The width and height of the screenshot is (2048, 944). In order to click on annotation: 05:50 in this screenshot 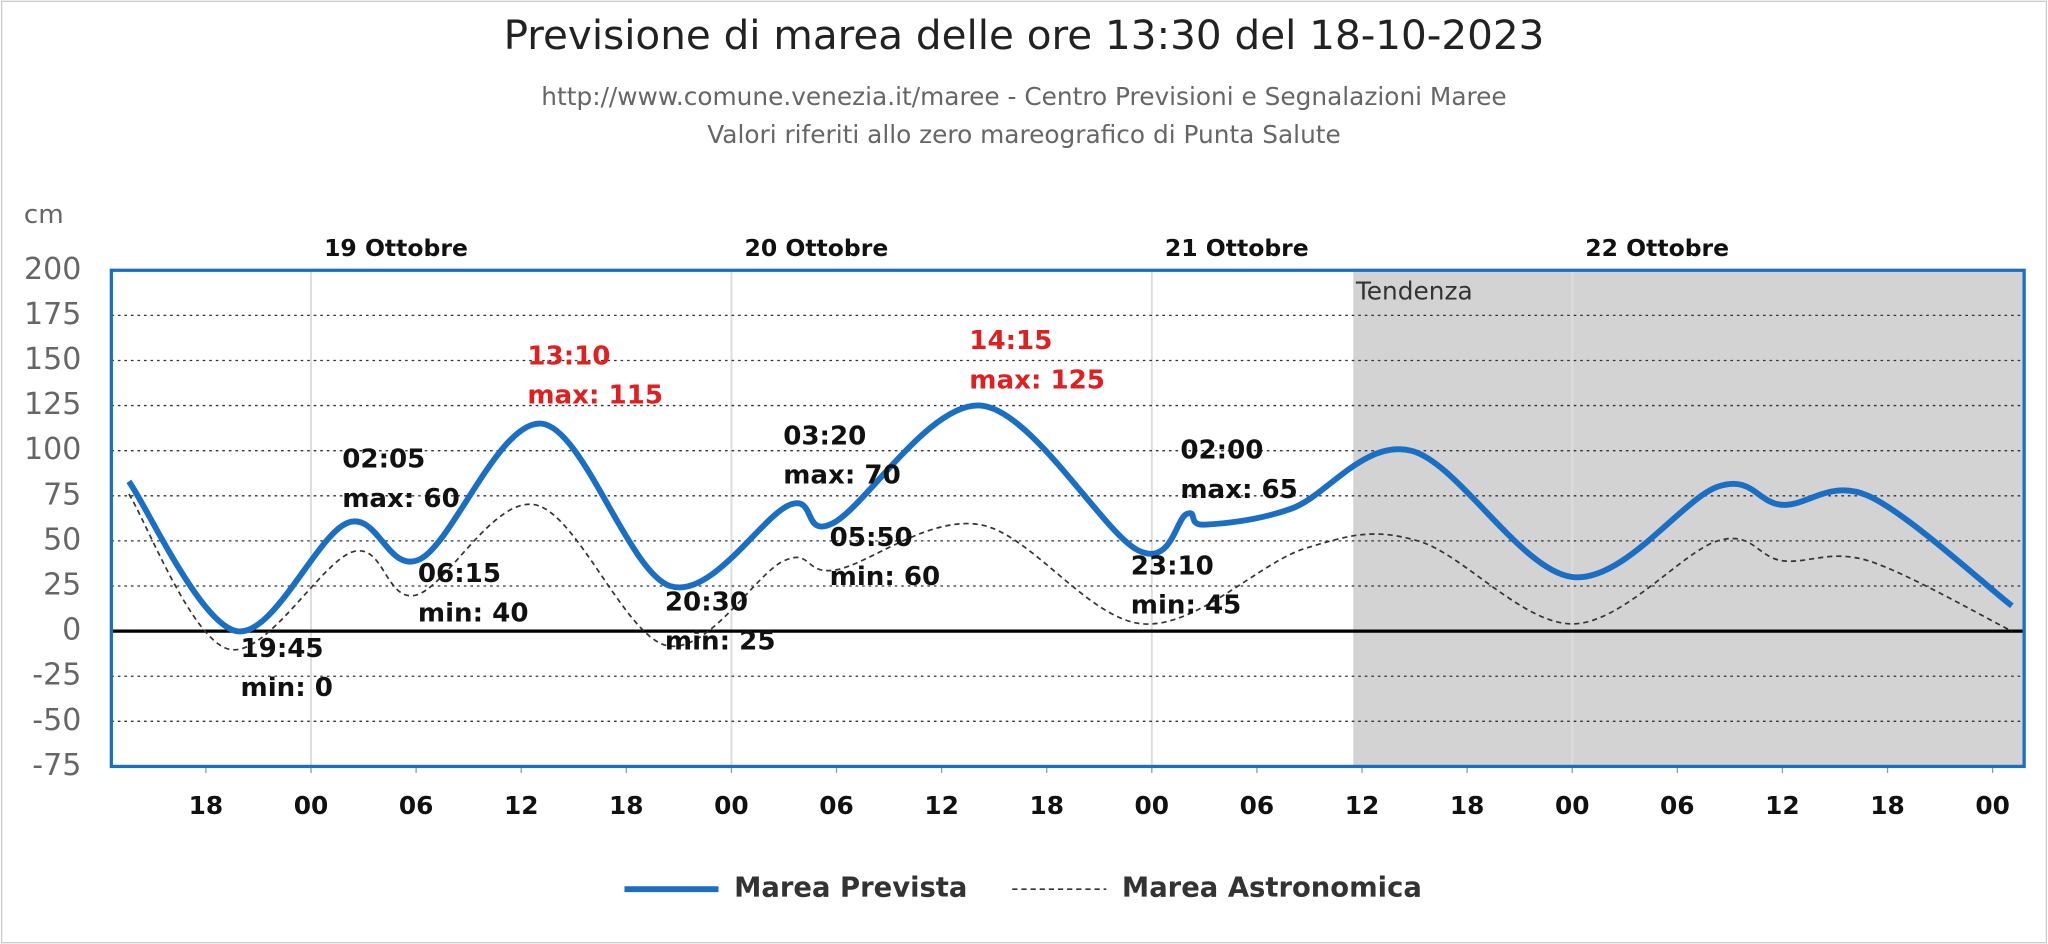, I will do `click(871, 538)`.